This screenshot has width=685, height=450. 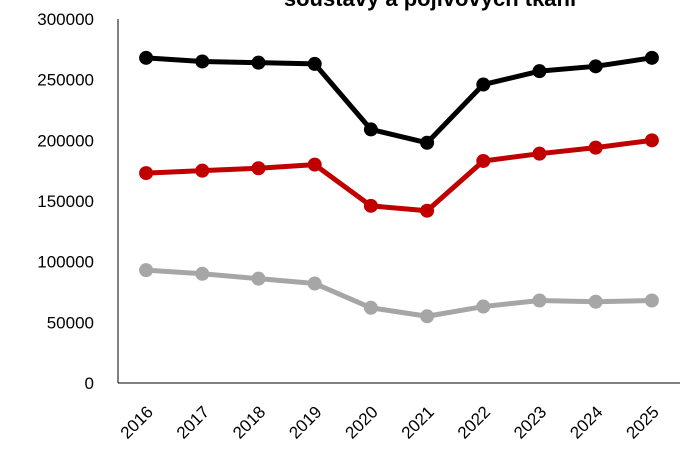 What do you see at coordinates (89, 383) in the screenshot?
I see `y-tick-label: 0` at bounding box center [89, 383].